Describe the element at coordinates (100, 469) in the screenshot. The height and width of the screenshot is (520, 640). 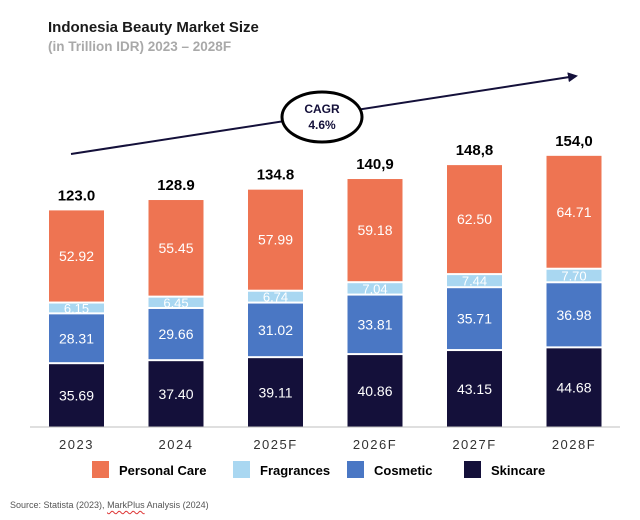
I see `legend-swatch-personal-care` at that location.